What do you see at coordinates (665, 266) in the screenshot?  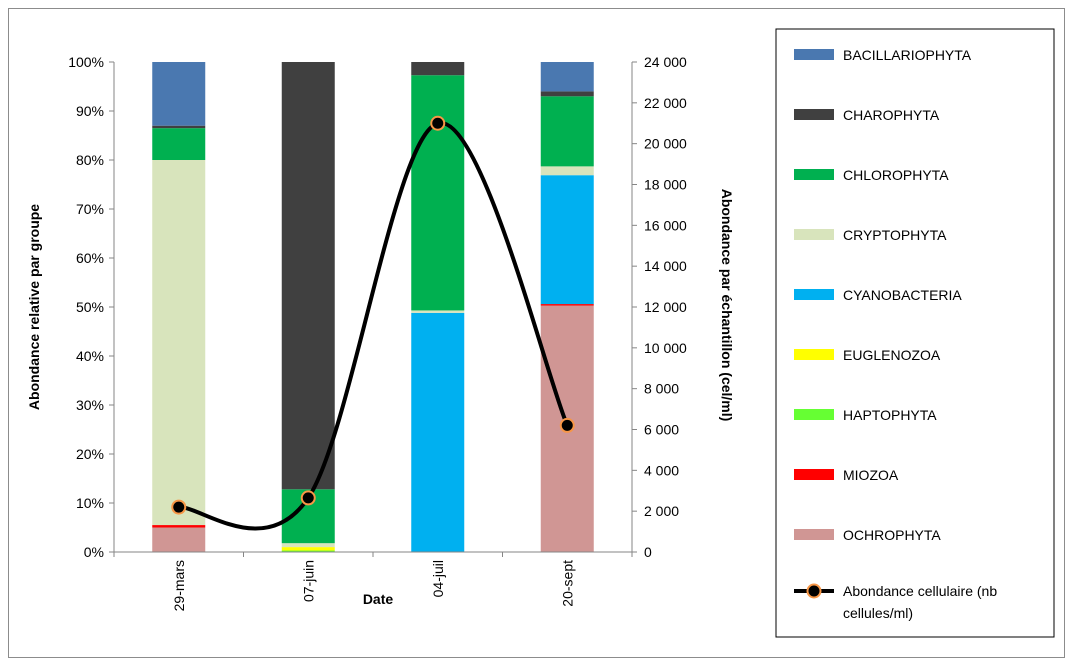 I see `y-right-tick-label: 14 000` at bounding box center [665, 266].